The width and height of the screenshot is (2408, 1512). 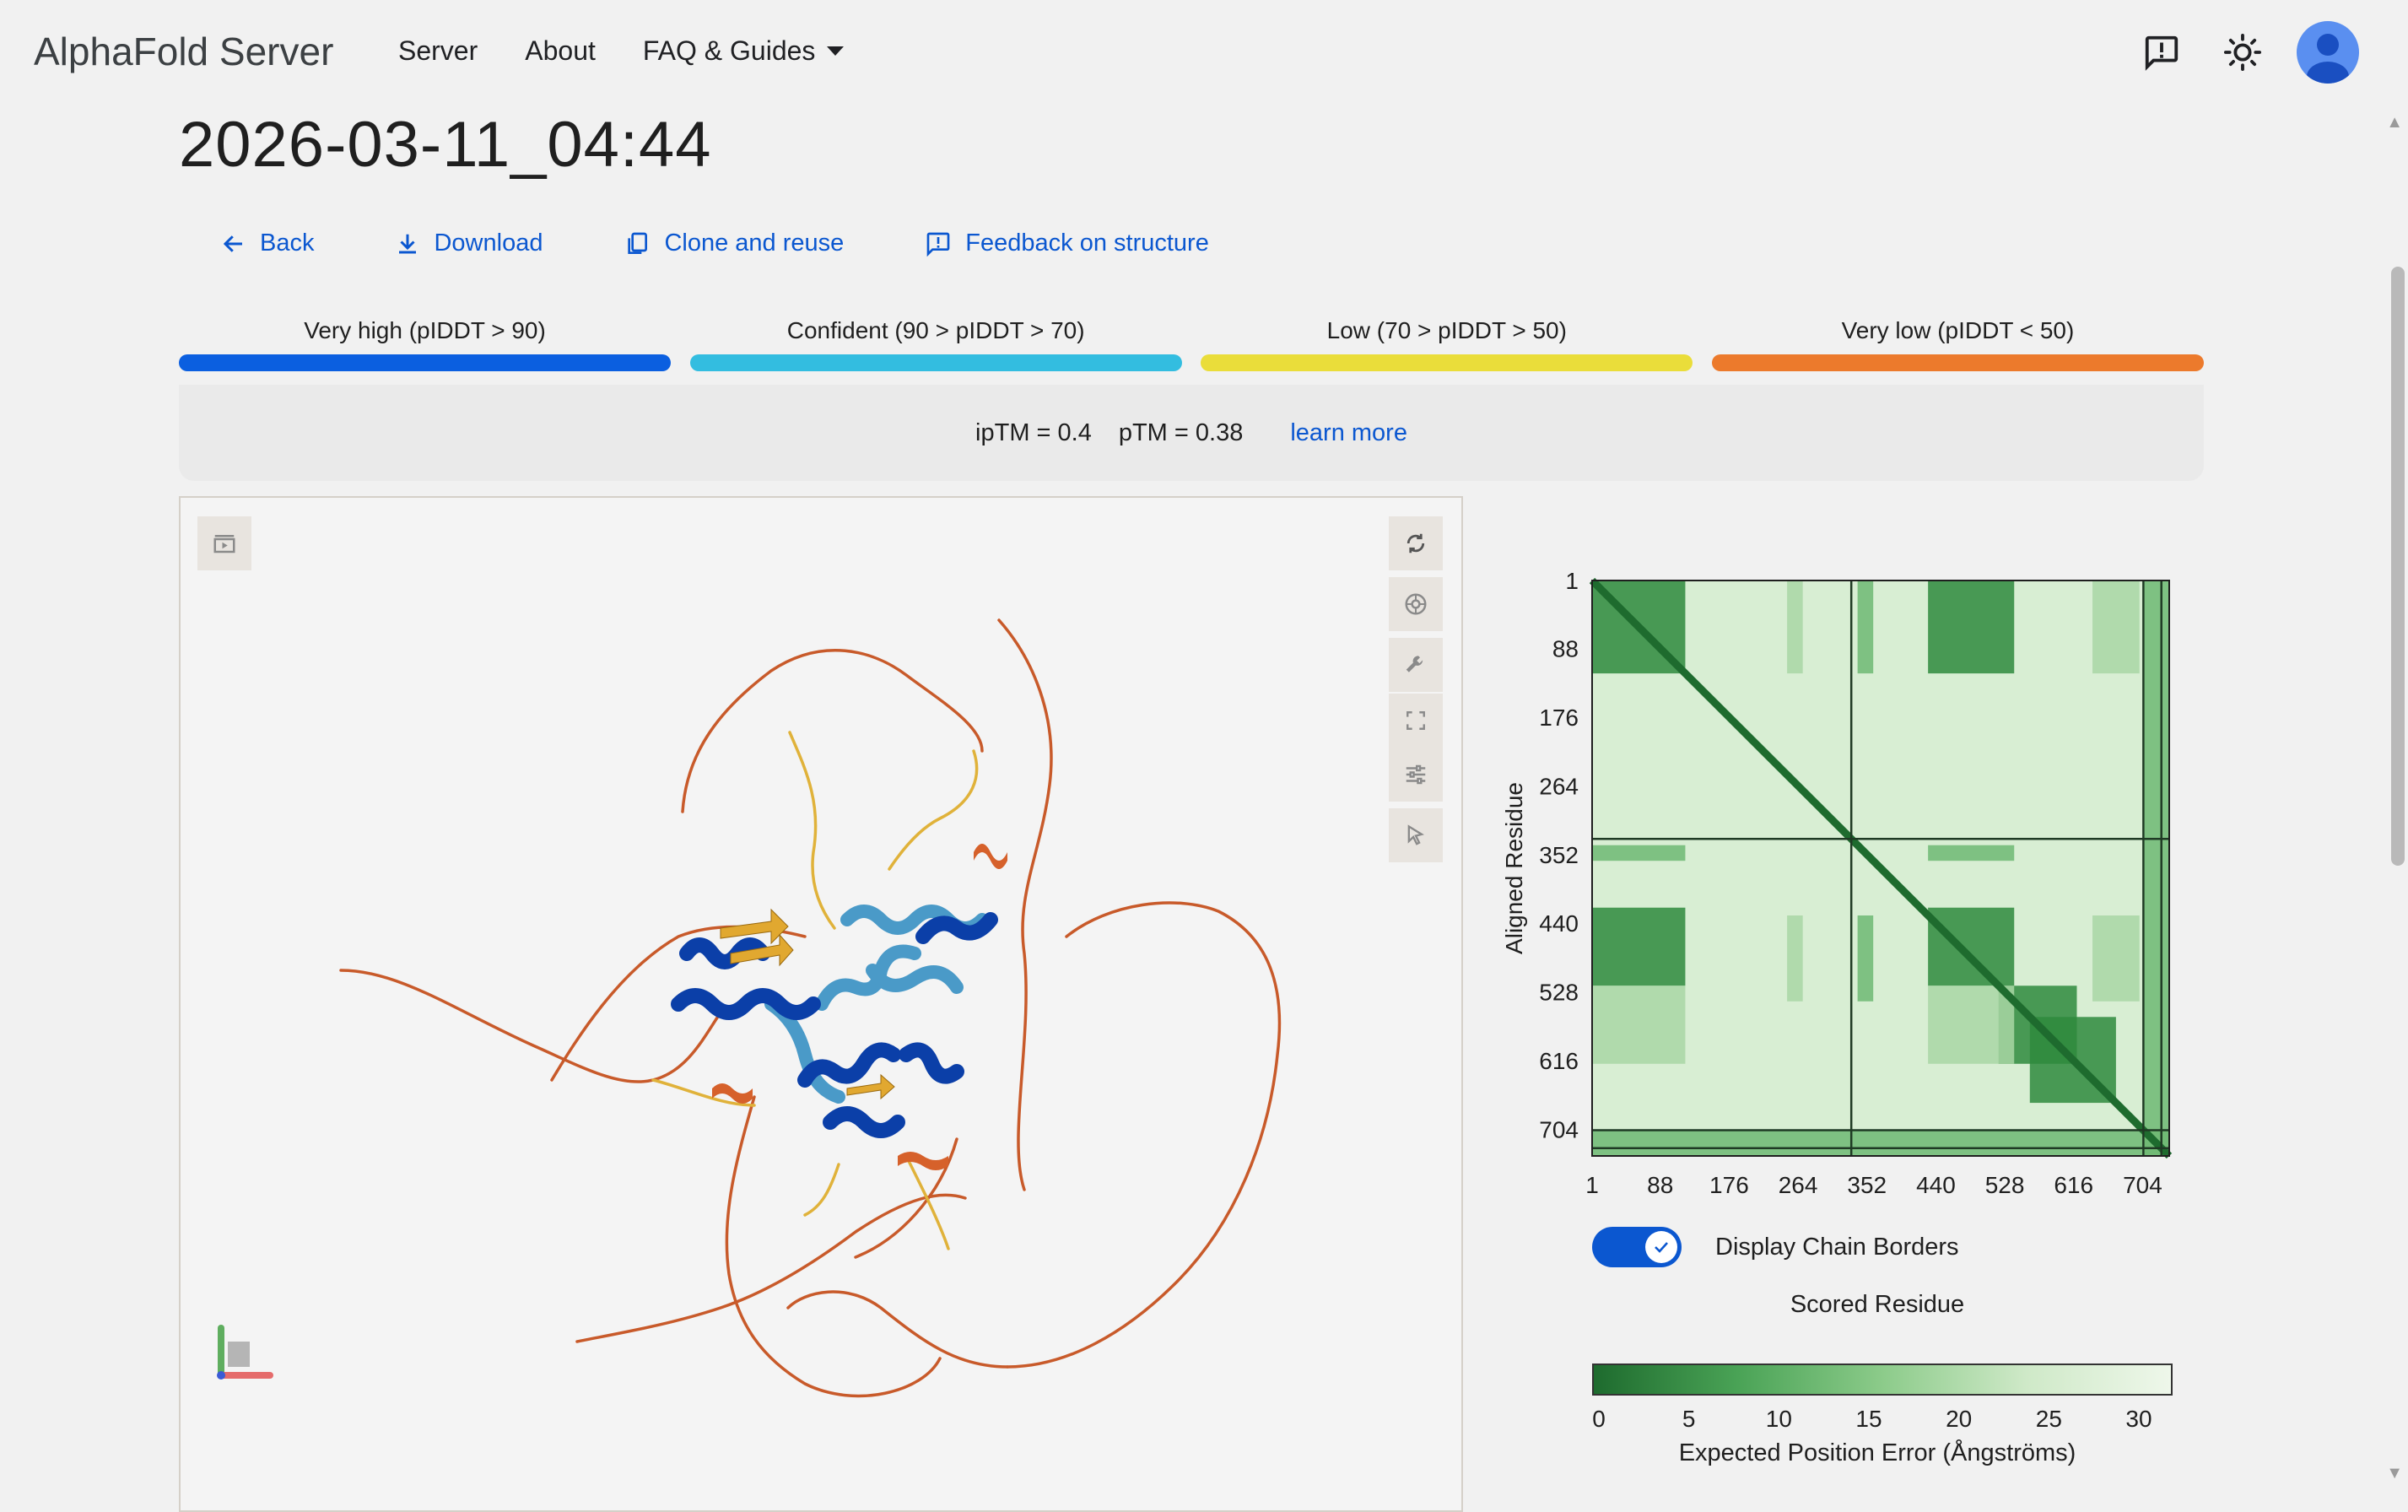 What do you see at coordinates (1799, 1185) in the screenshot?
I see `x-tick-label: 264` at bounding box center [1799, 1185].